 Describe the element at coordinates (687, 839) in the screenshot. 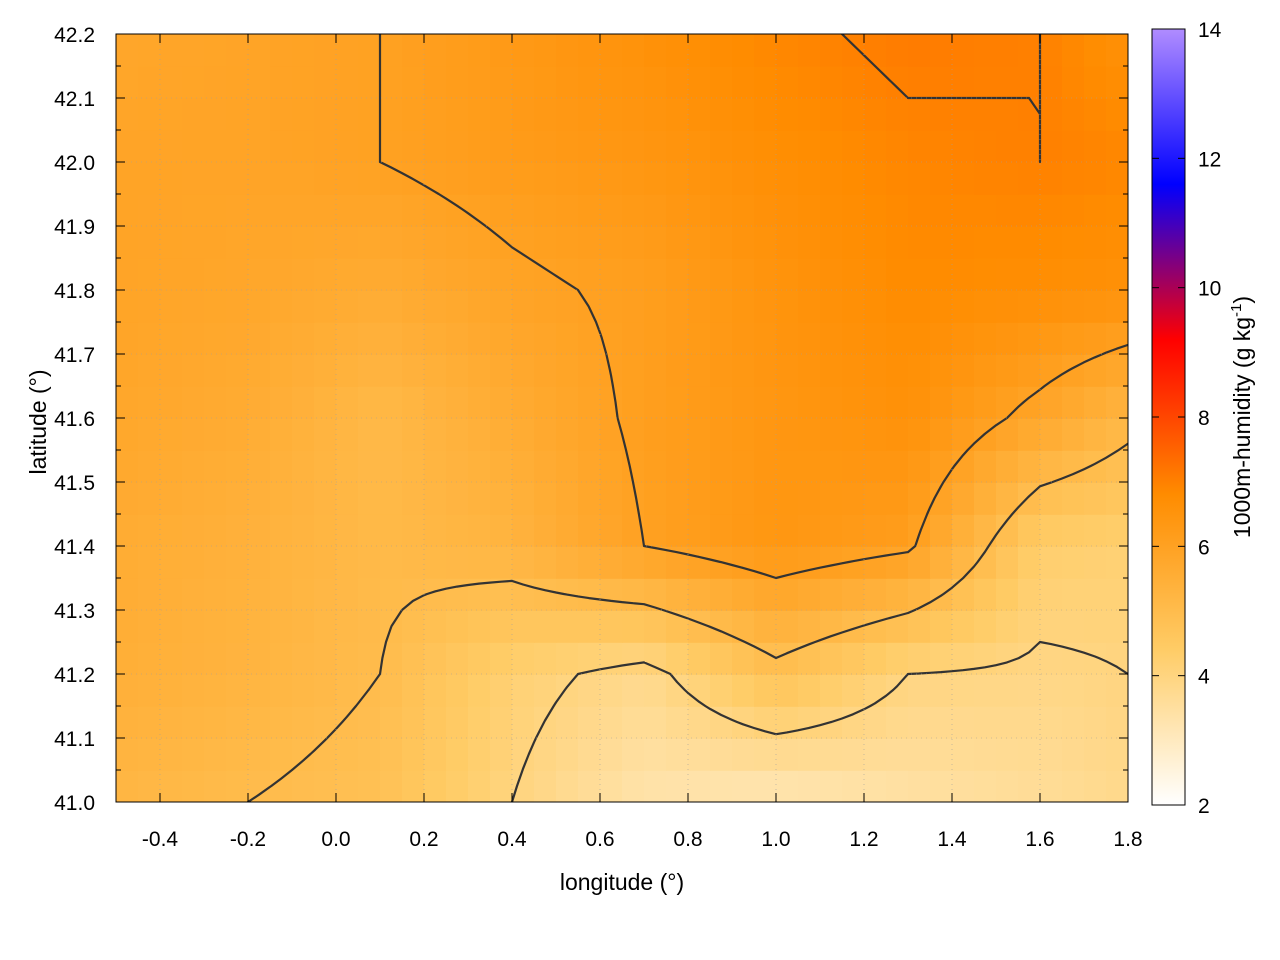

I see `x-tick-label: 0.8` at that location.